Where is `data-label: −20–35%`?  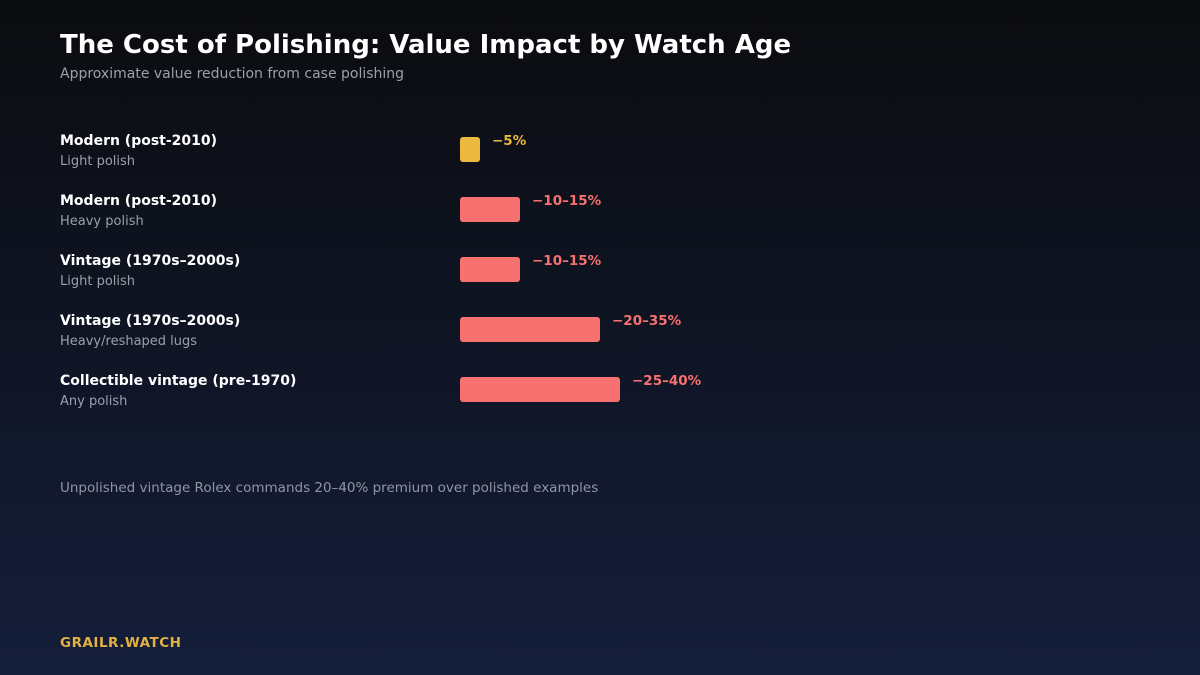
data-label: −20–35% is located at coordinates (647, 321).